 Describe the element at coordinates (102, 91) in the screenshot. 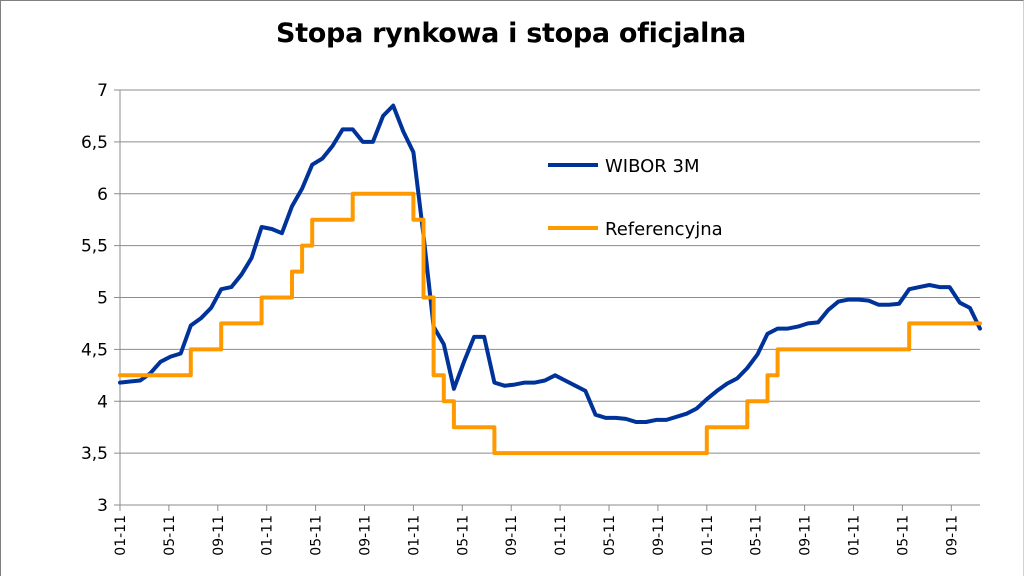

I see `y-tick-label: 7` at that location.